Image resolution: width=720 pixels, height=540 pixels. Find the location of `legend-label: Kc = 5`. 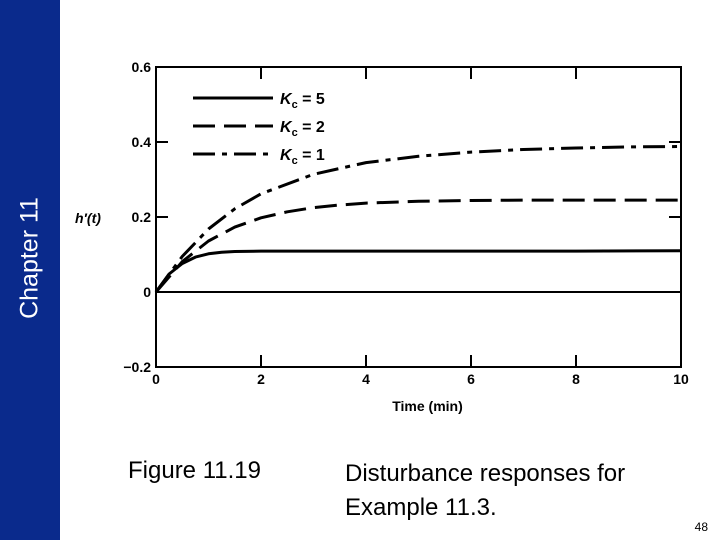

legend-label: Kc = 5 is located at coordinates (302, 101).